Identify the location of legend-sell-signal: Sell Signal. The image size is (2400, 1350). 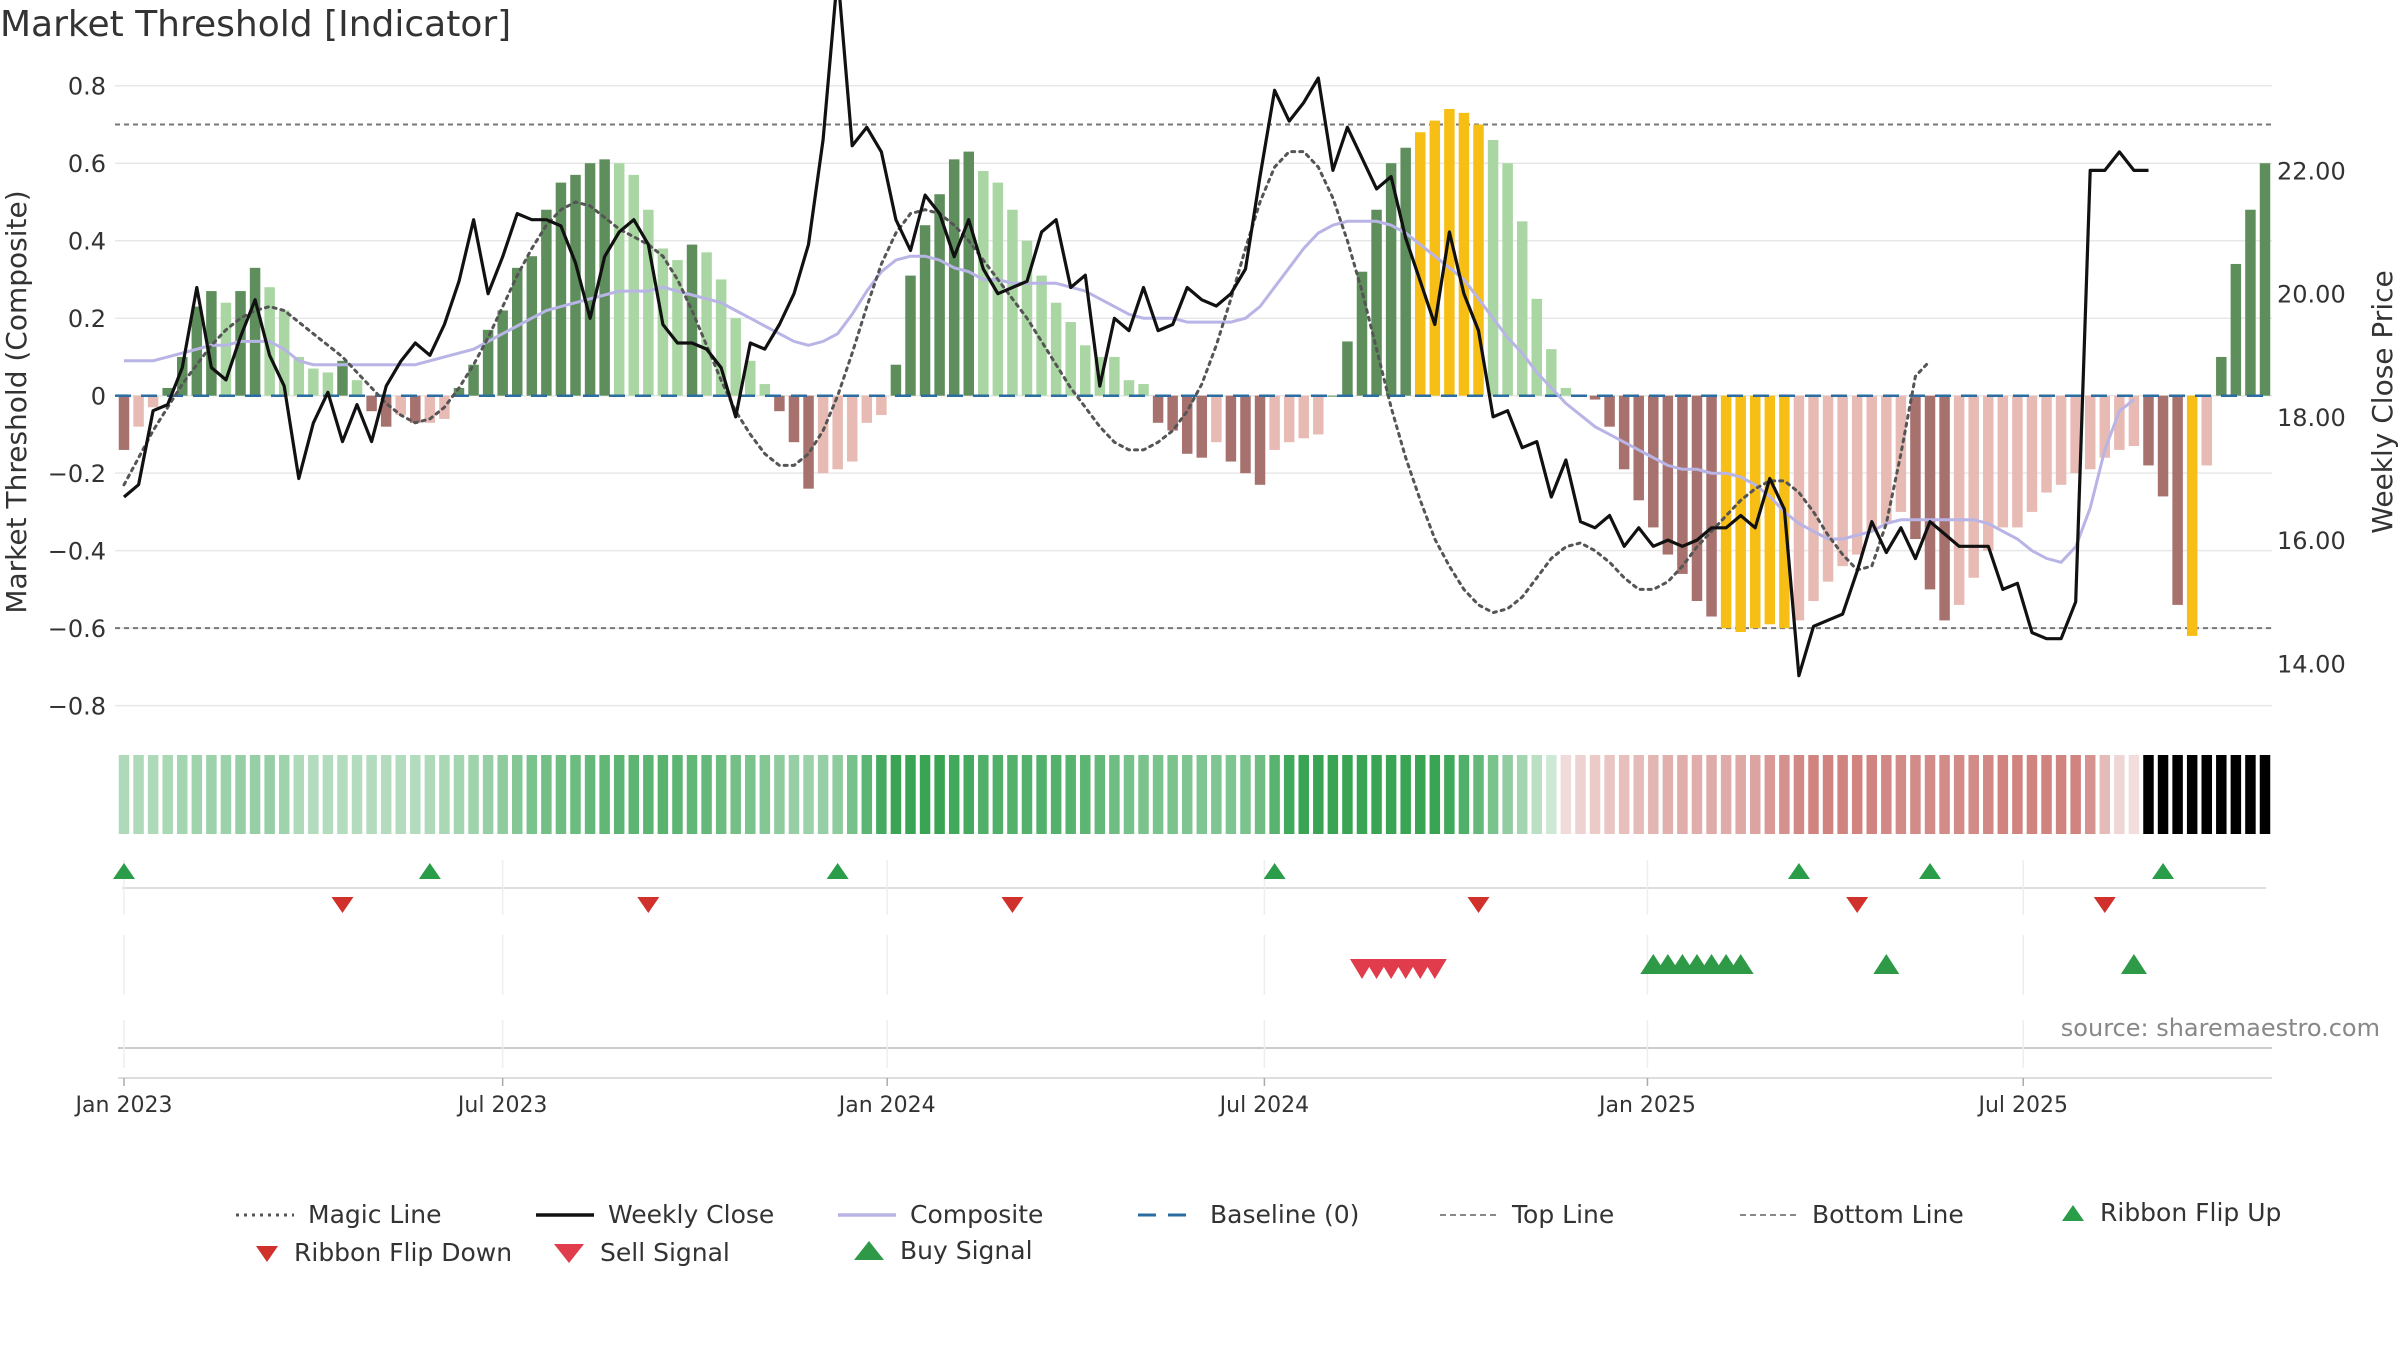
(641, 1252).